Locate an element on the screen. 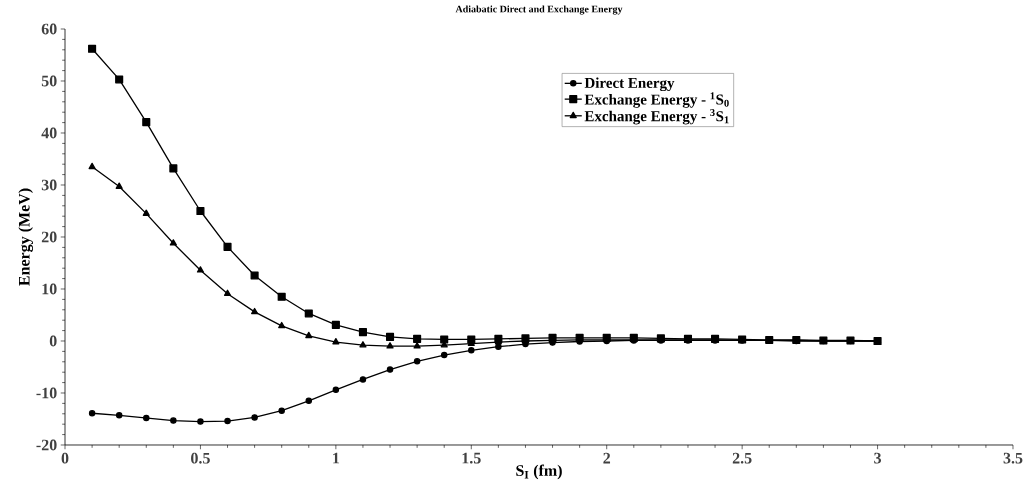 This screenshot has height=500, width=1033. x-tick-label: 3 is located at coordinates (878, 458).